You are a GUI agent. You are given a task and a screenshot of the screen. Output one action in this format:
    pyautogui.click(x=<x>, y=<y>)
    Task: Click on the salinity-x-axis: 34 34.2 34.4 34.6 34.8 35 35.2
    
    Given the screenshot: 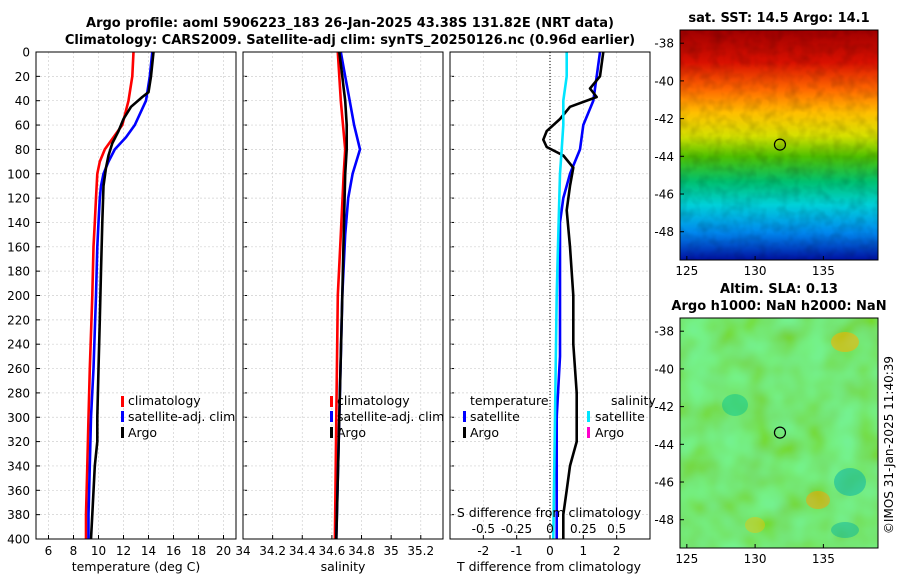 What is the action you would take?
    pyautogui.click(x=334, y=546)
    